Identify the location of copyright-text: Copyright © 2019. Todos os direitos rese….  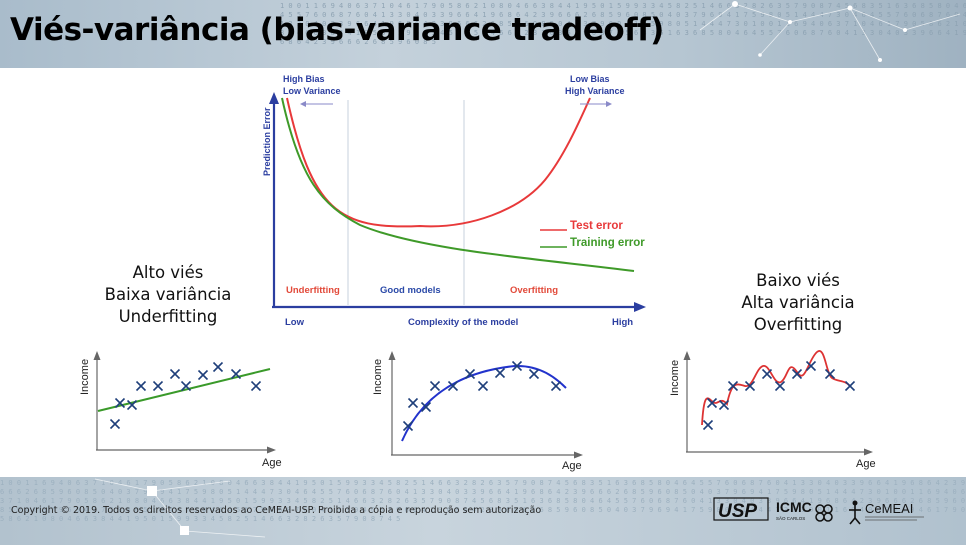
(276, 510).